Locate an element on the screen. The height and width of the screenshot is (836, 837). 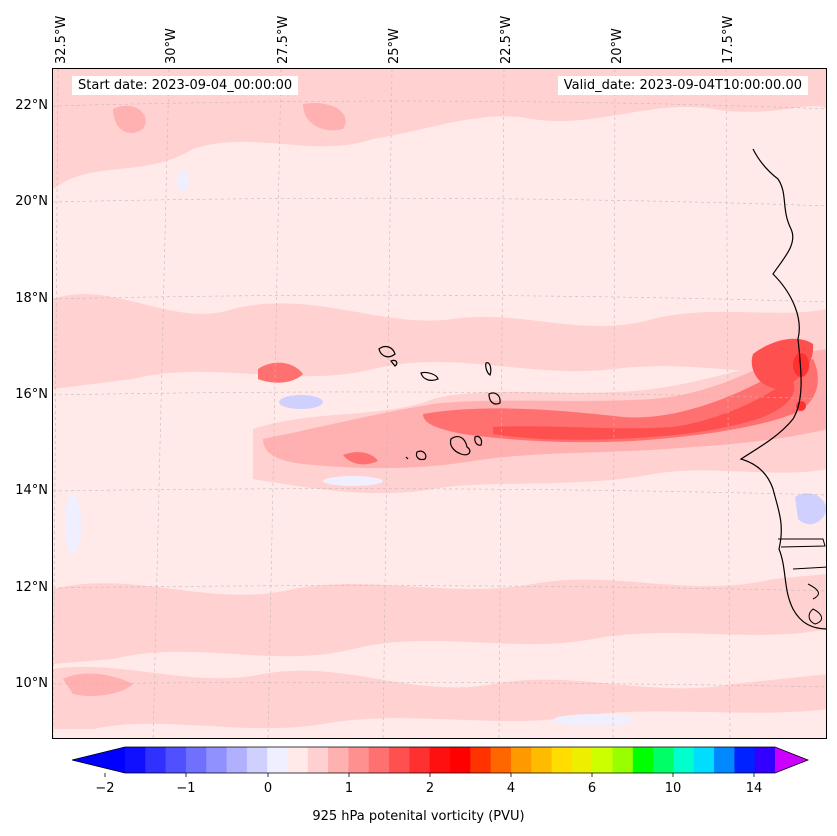
colorbar-tick-label: 4 is located at coordinates (511, 788).